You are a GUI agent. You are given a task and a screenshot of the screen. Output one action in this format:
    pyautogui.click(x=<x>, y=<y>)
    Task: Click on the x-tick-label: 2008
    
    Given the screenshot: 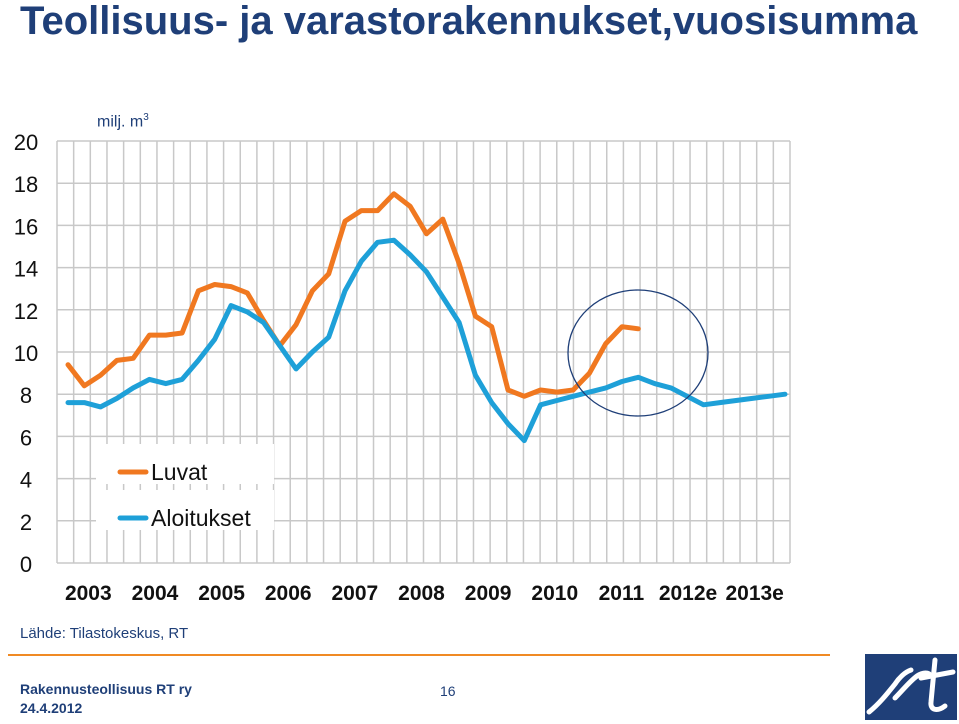 What is the action you would take?
    pyautogui.click(x=421, y=593)
    